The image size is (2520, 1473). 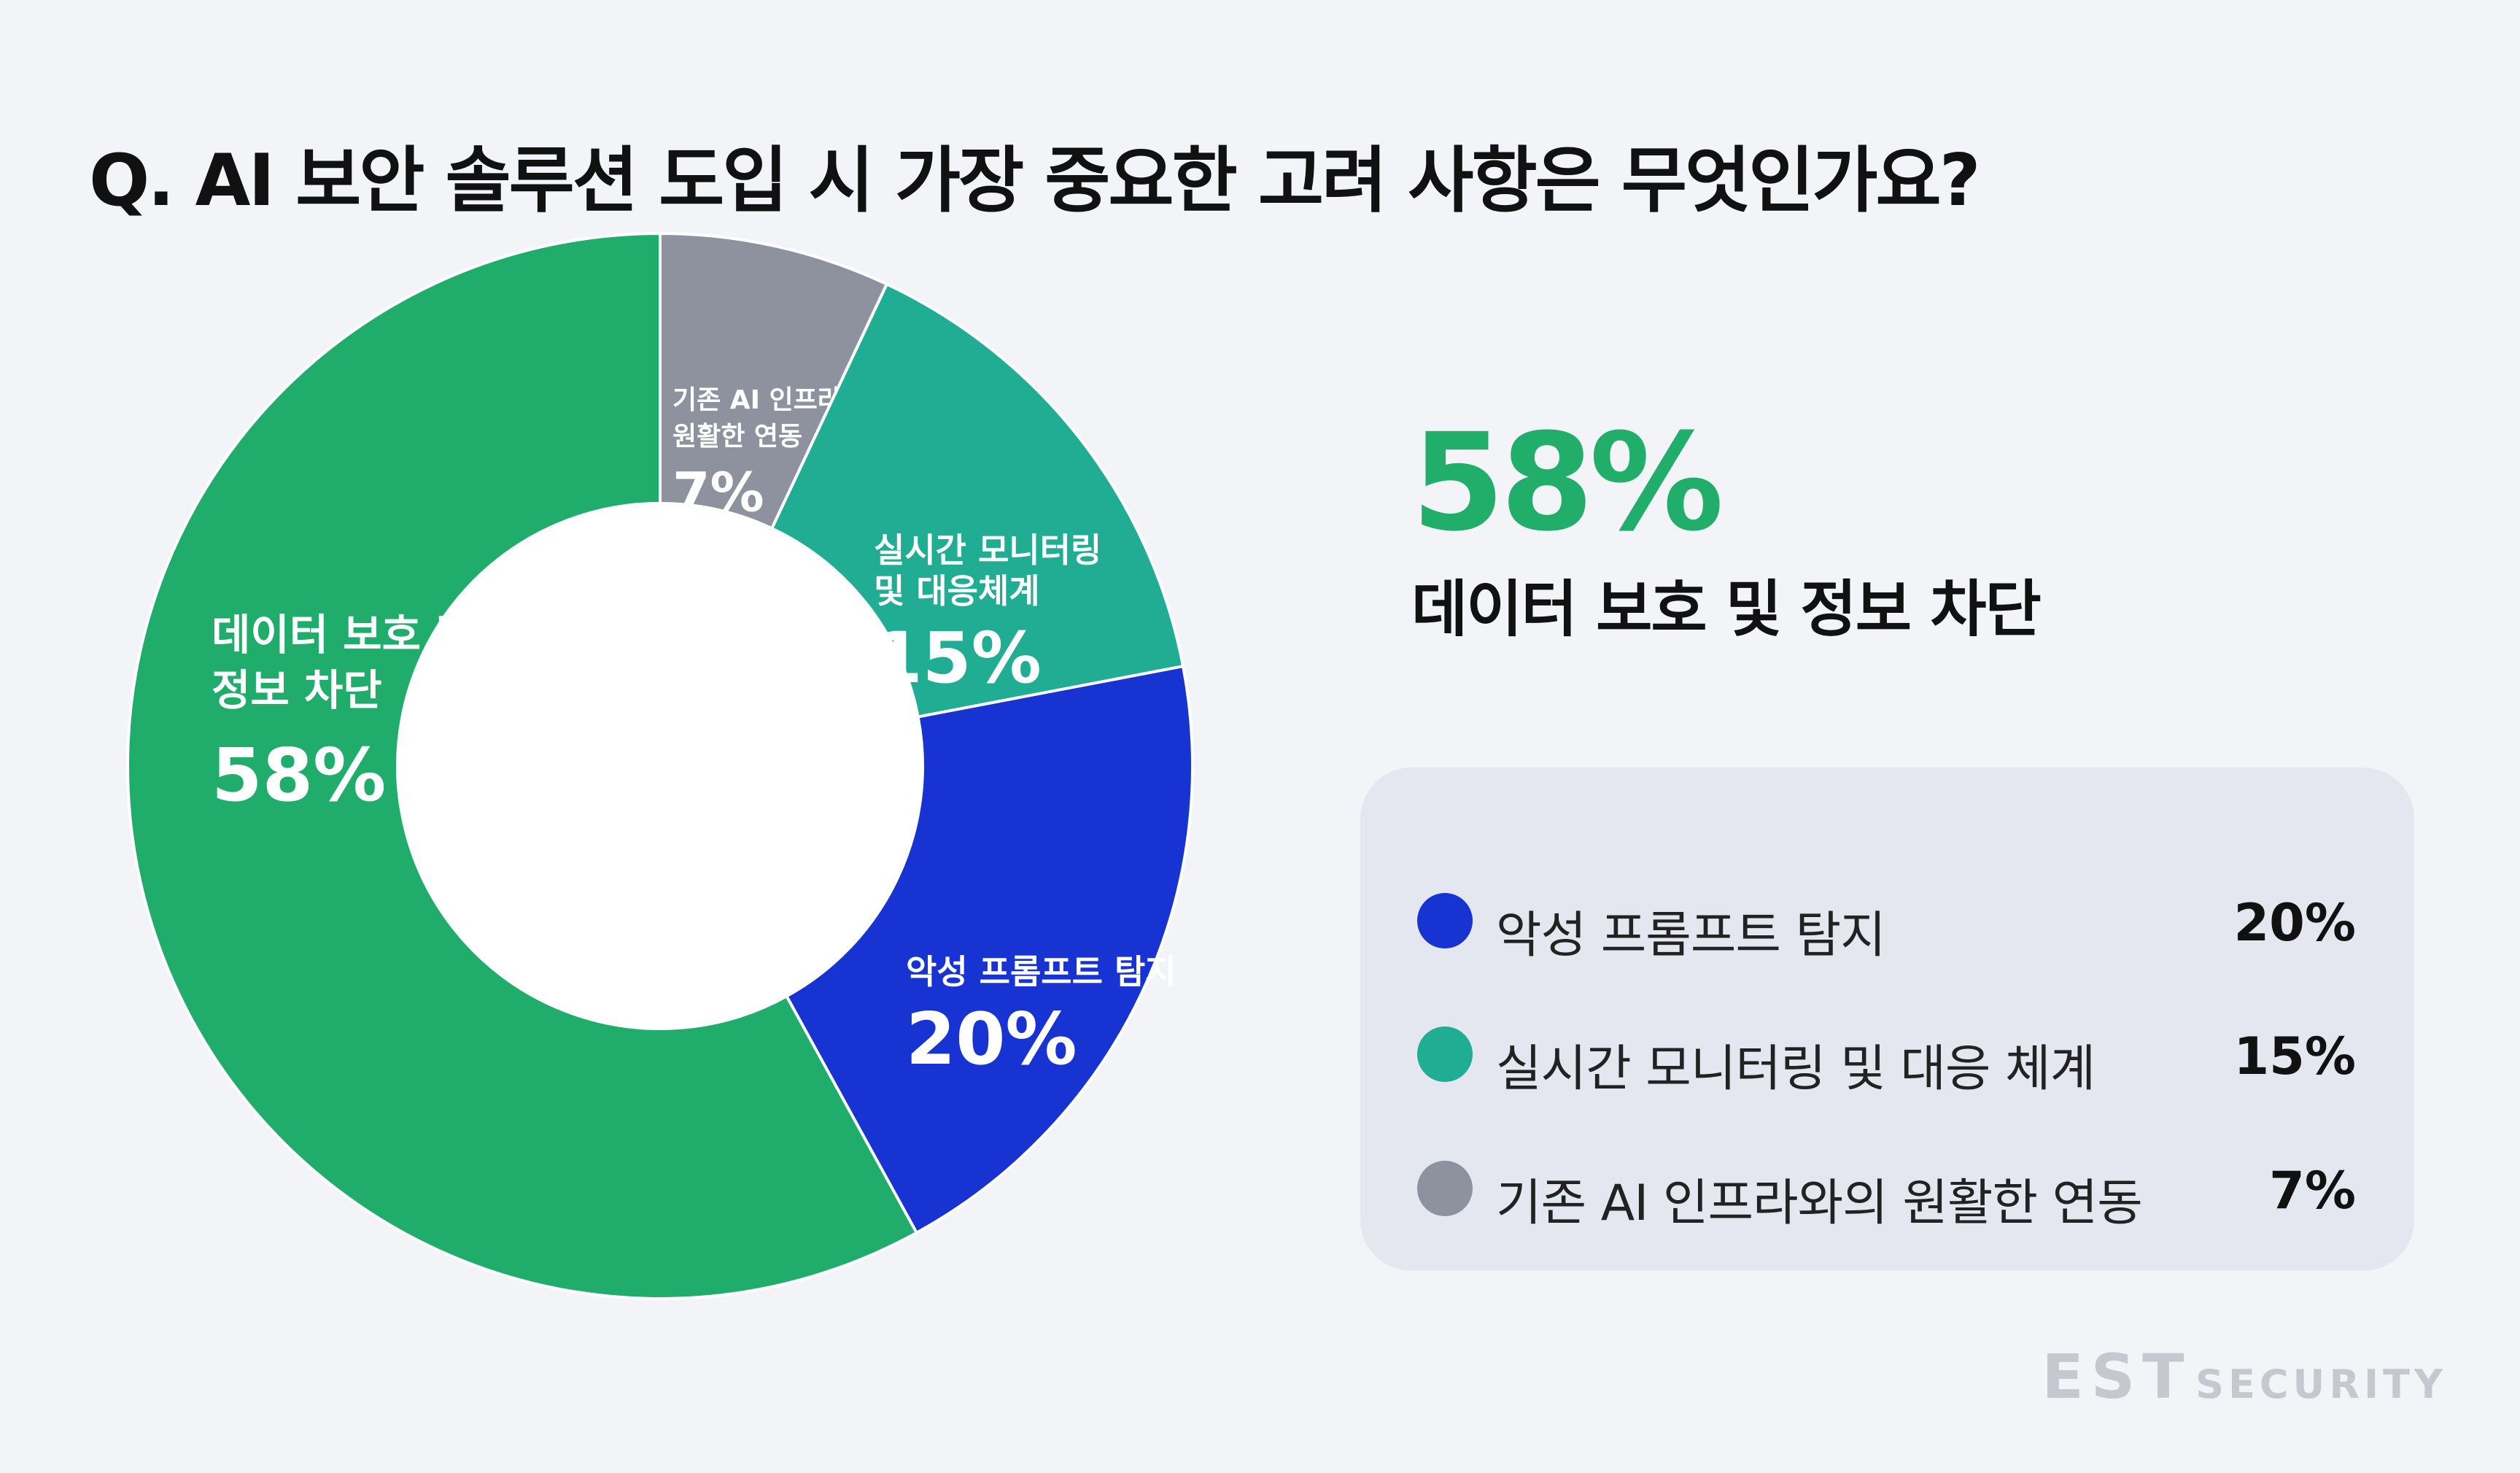 I want to click on slice-value: 7%, so click(x=718, y=493).